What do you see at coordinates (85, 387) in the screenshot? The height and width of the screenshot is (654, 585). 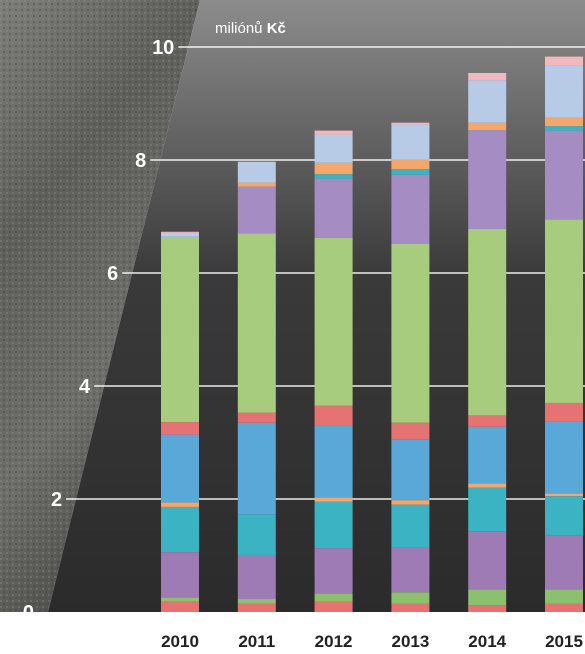 I see `y-tick-label-4: 4` at bounding box center [85, 387].